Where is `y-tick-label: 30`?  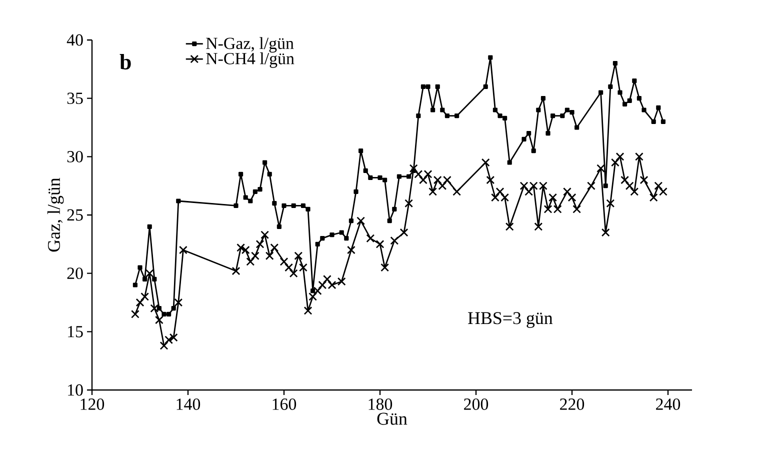 y-tick-label: 30 is located at coordinates (75, 156).